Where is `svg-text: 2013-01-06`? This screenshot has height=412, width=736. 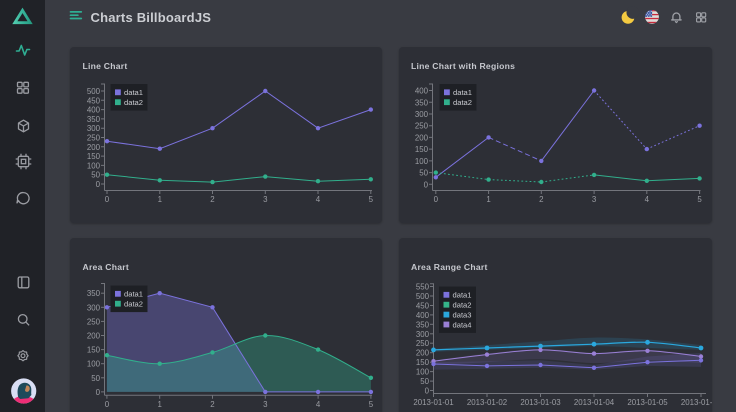
svg-text: 2013-01-06 is located at coordinates (695, 402).